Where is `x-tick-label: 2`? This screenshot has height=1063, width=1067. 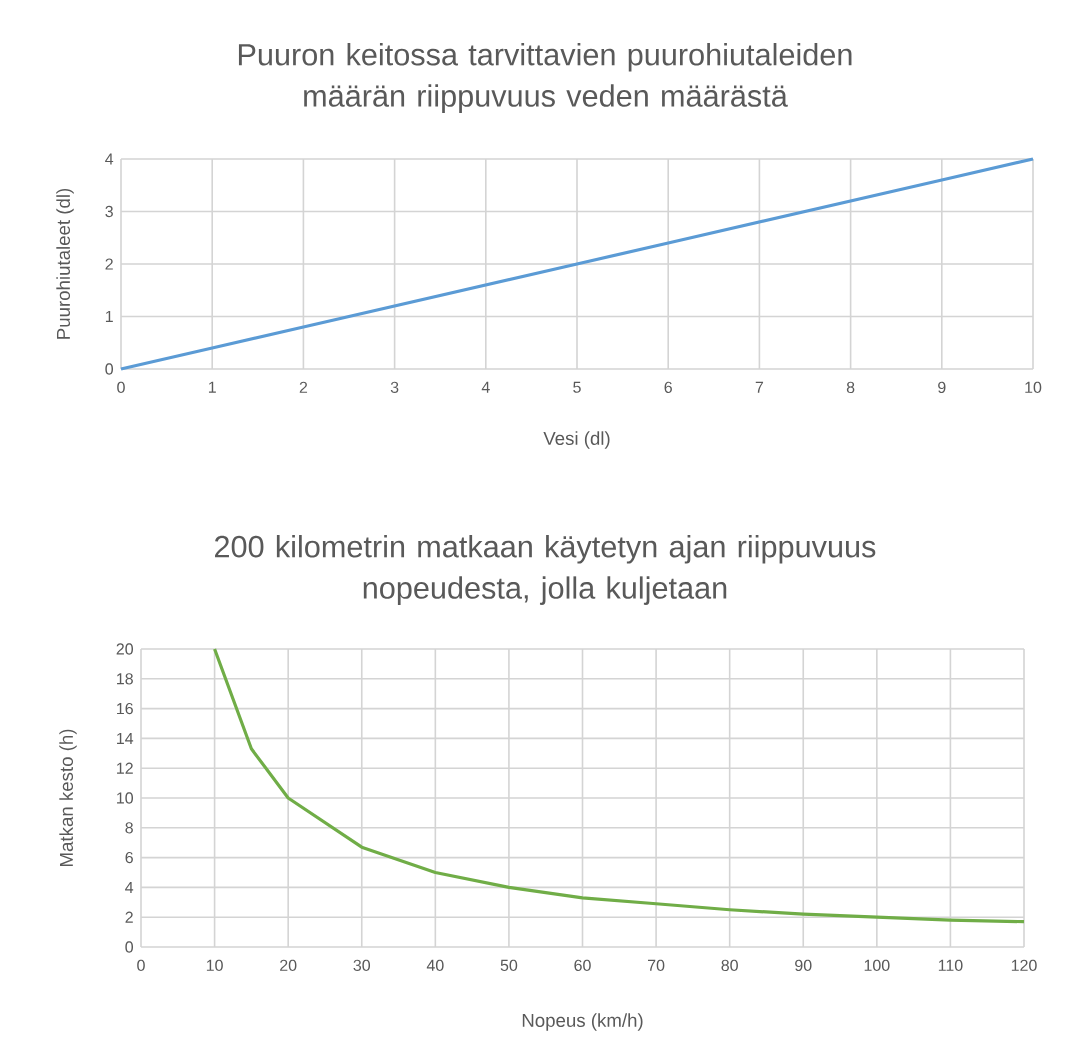 x-tick-label: 2 is located at coordinates (303, 387).